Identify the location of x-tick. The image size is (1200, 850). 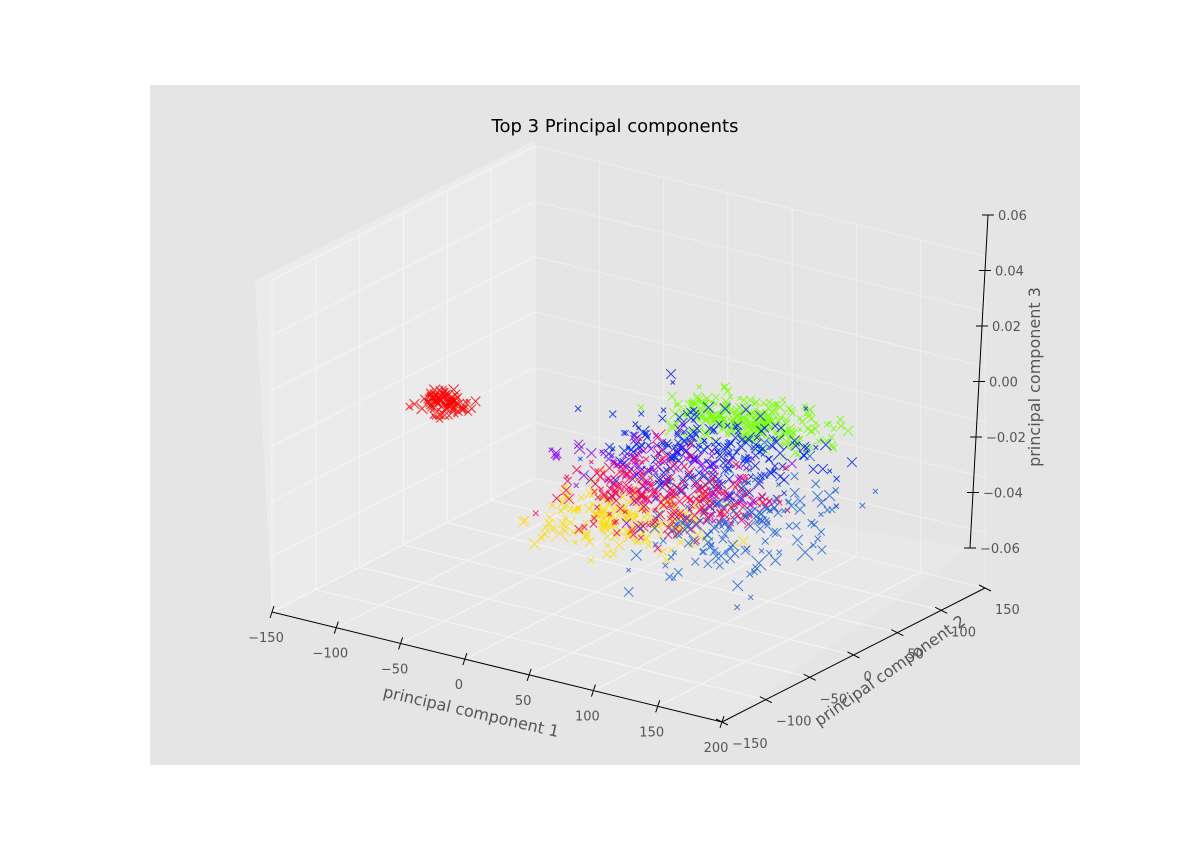
(529, 675).